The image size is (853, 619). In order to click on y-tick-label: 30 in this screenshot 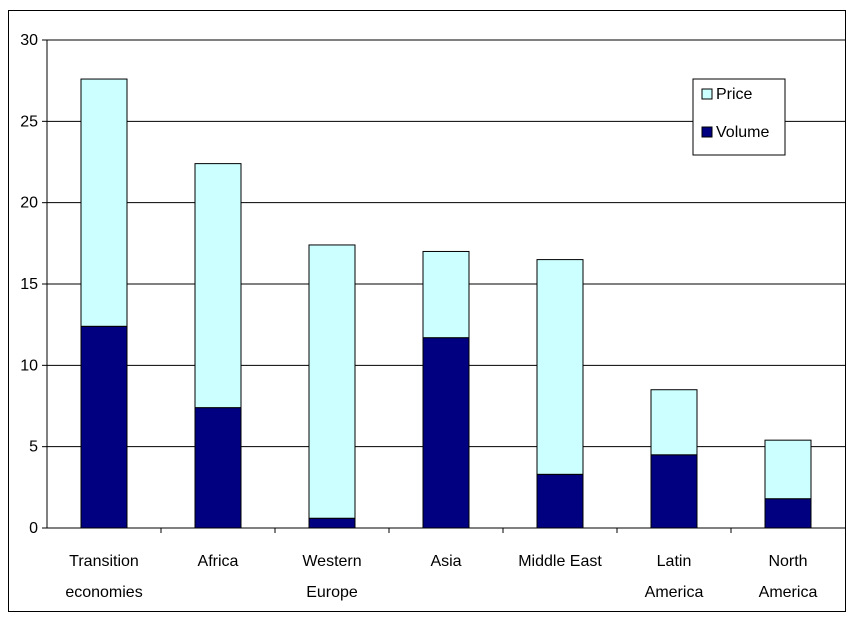, I will do `click(29, 40)`.